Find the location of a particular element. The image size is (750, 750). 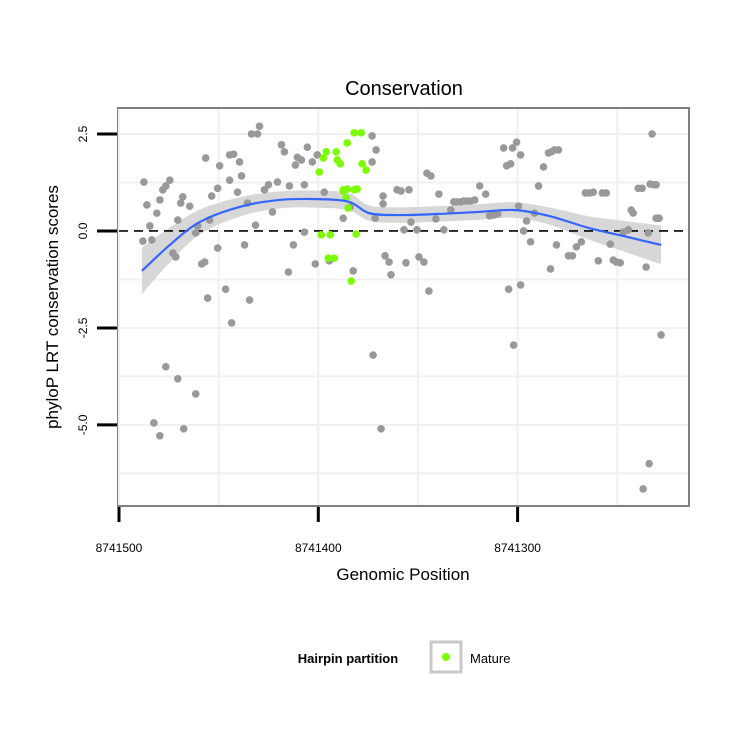

x-tick-label: 8741400 is located at coordinates (318, 548).